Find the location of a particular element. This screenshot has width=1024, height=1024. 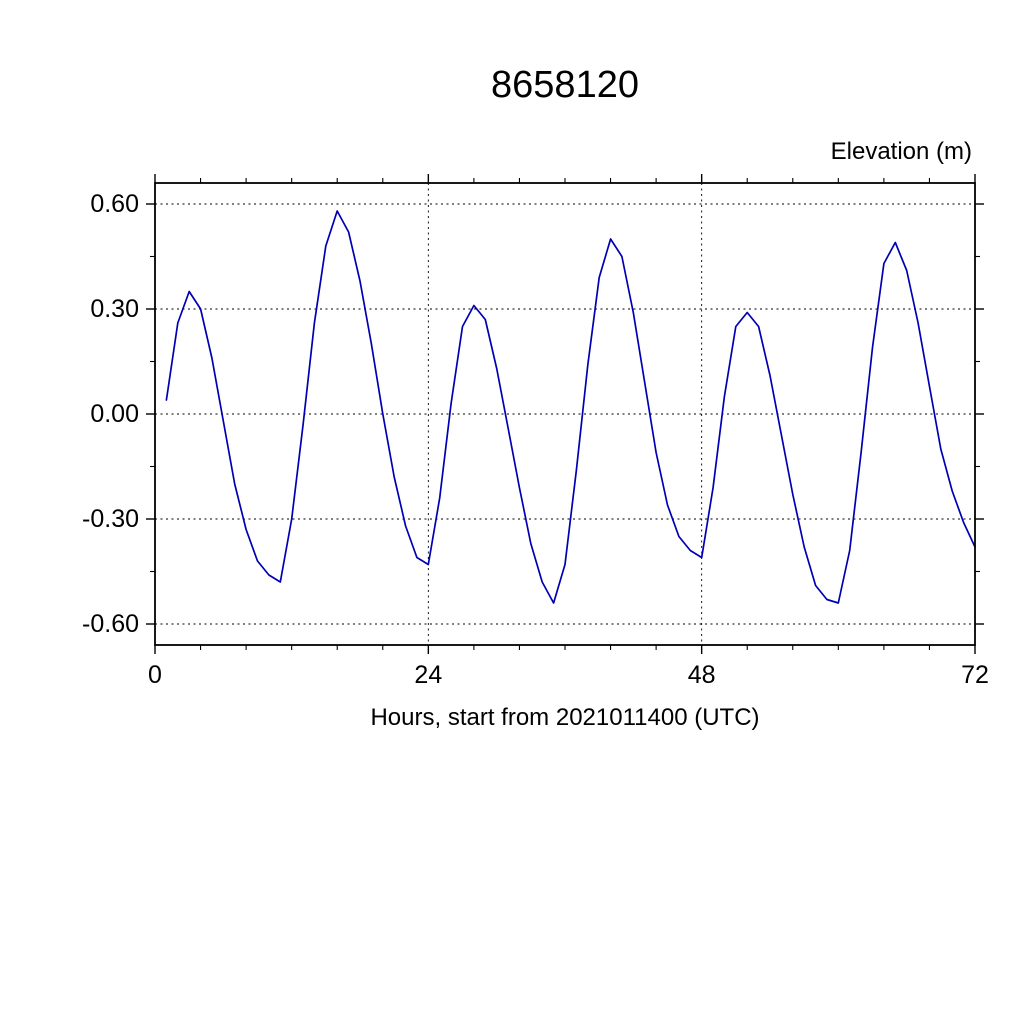

x-tick-label: 48 is located at coordinates (702, 675).